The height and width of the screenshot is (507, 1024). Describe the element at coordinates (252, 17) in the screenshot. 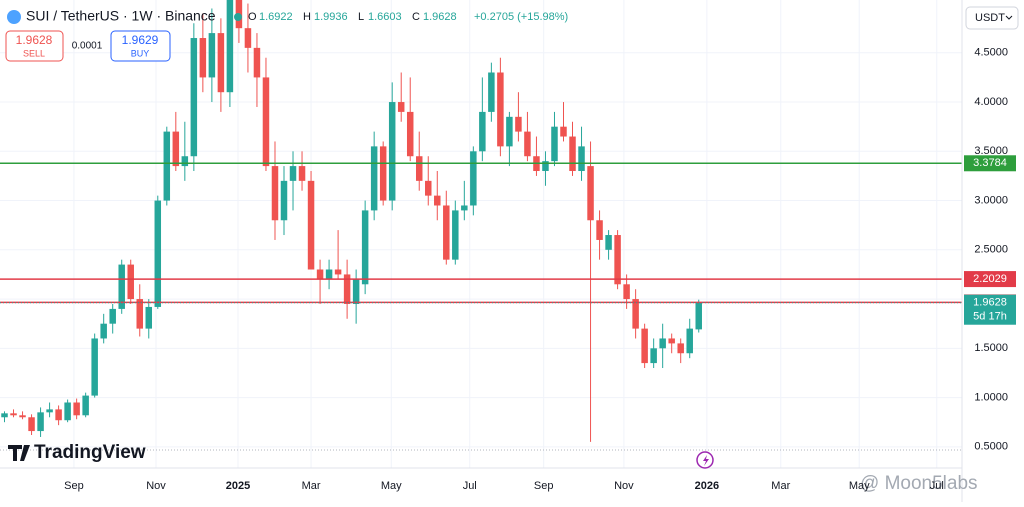

I see `o-label: O` at that location.